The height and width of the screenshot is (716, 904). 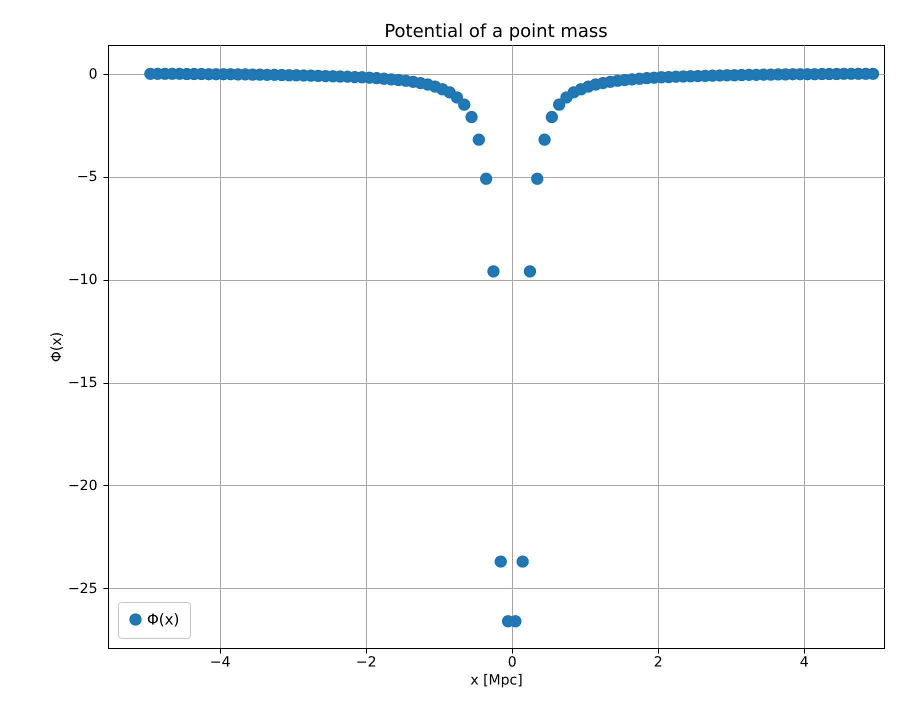 I want to click on x-tick-label: 0, so click(x=512, y=662).